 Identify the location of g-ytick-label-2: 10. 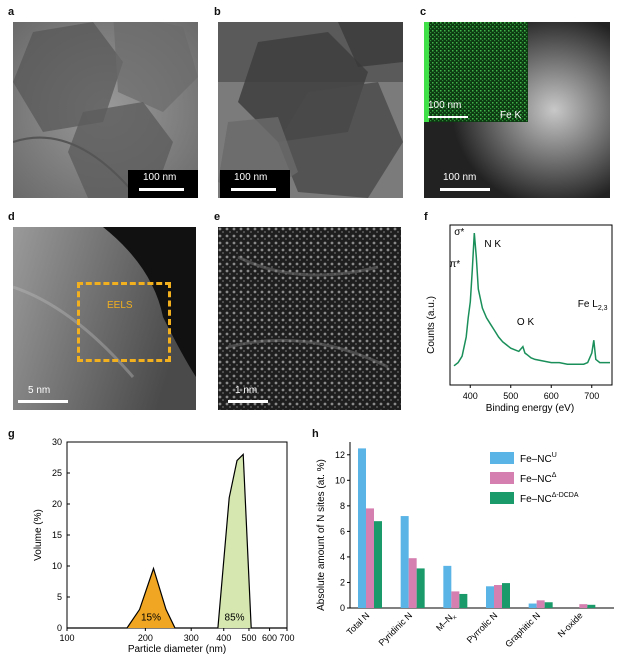
(57, 566).